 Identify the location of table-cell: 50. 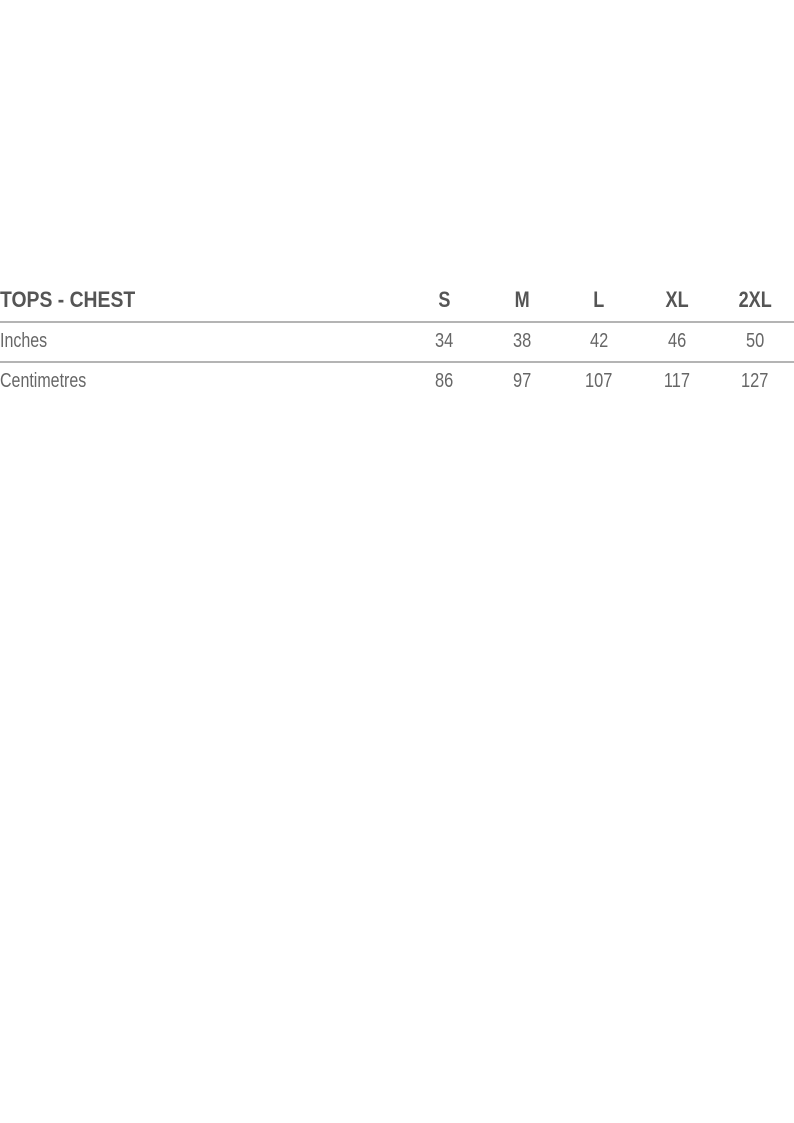
(755, 341).